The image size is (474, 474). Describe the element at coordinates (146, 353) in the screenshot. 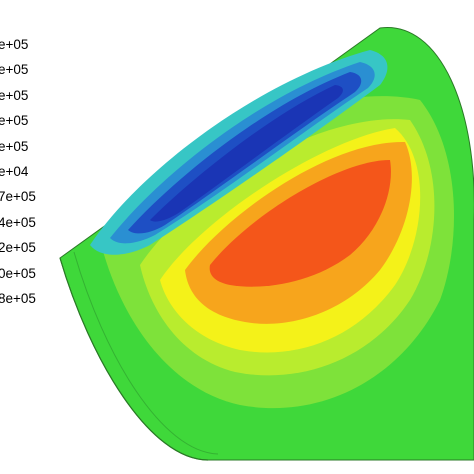

I see `cylinder-end-cap-inner-rim` at that location.